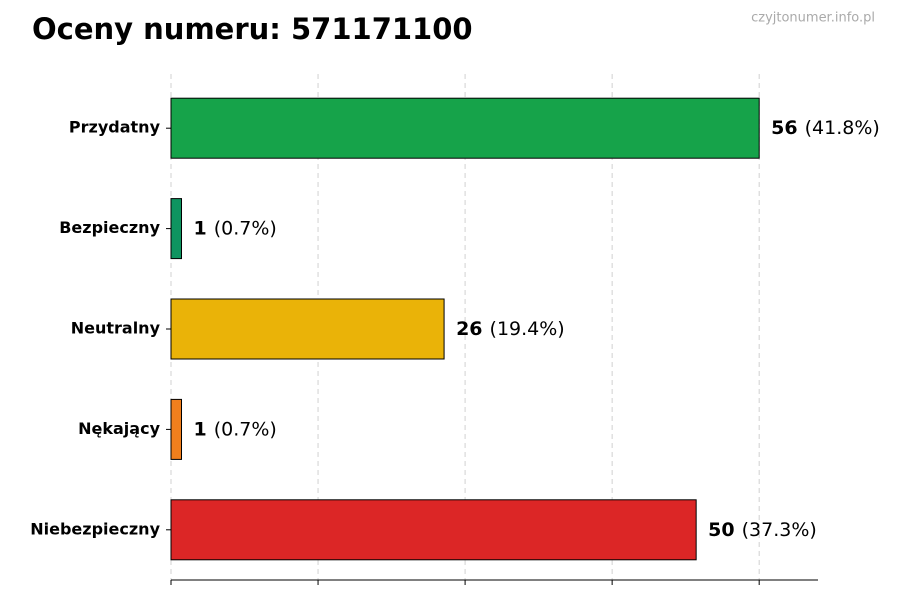 This screenshot has width=900, height=600. I want to click on watermark: czyjtonumer.info.pl, so click(813, 18).